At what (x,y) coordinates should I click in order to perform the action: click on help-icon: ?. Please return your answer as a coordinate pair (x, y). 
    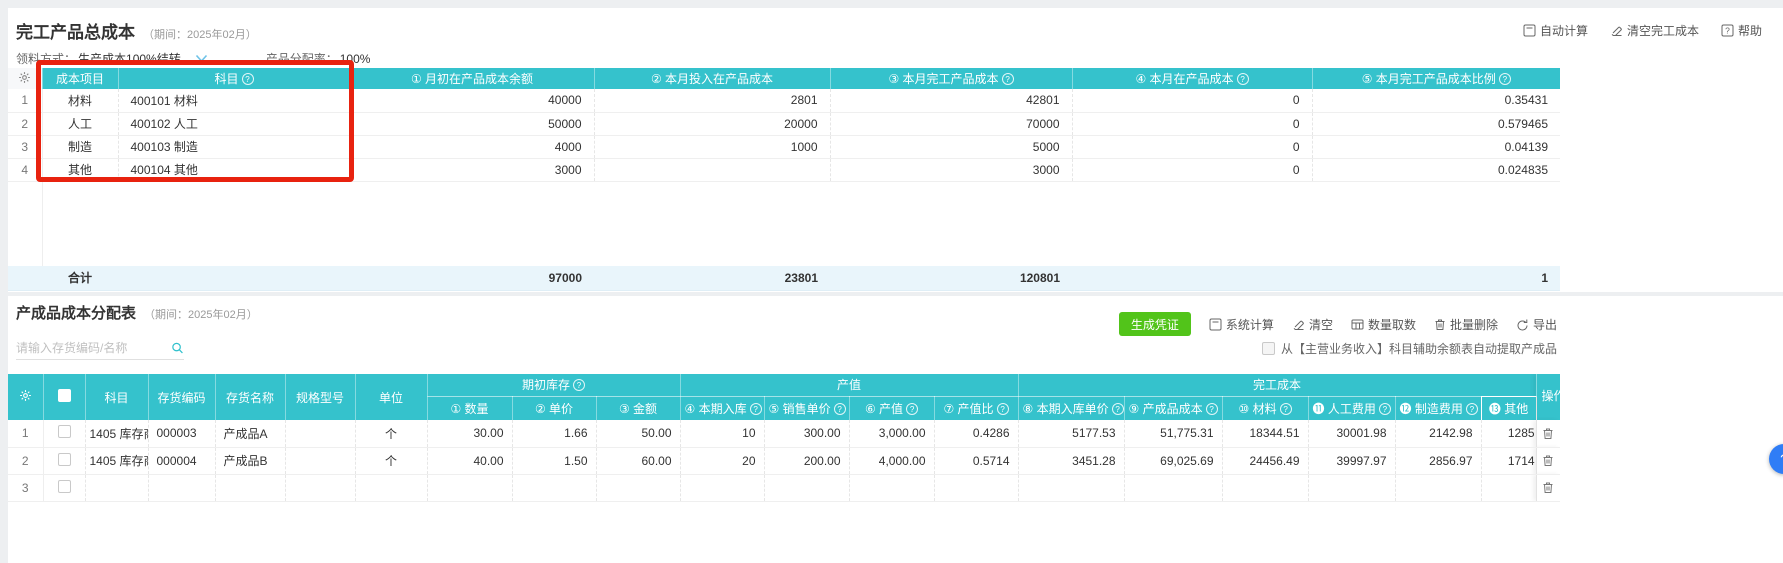
    Looking at the image, I should click on (1727, 30).